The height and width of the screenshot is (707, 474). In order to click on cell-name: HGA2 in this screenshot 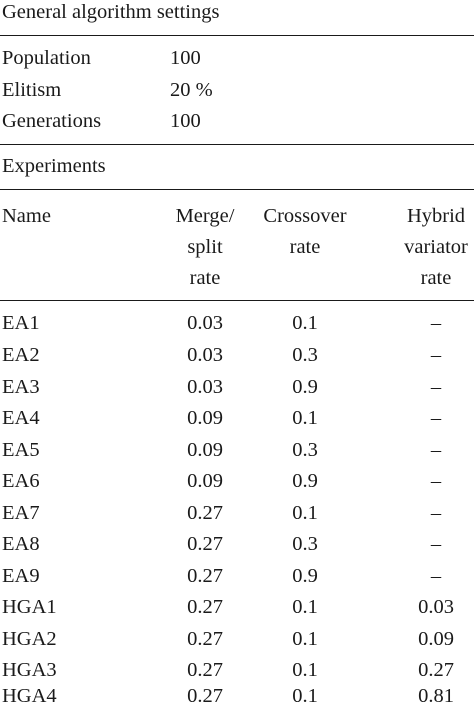, I will do `click(29, 639)`.